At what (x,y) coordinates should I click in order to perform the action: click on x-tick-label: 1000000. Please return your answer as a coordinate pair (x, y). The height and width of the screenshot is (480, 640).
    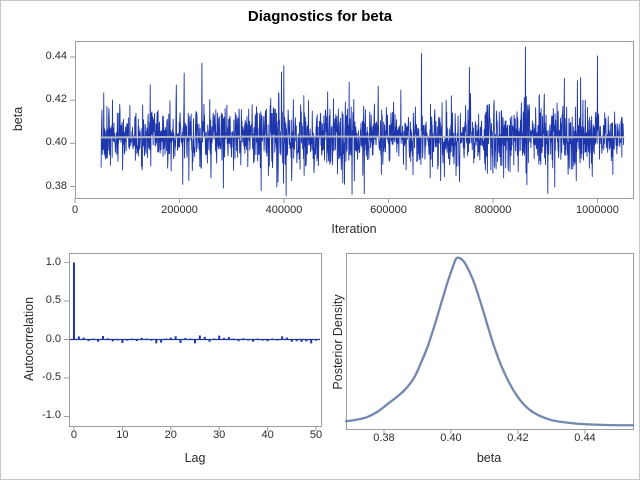
    Looking at the image, I should click on (597, 210).